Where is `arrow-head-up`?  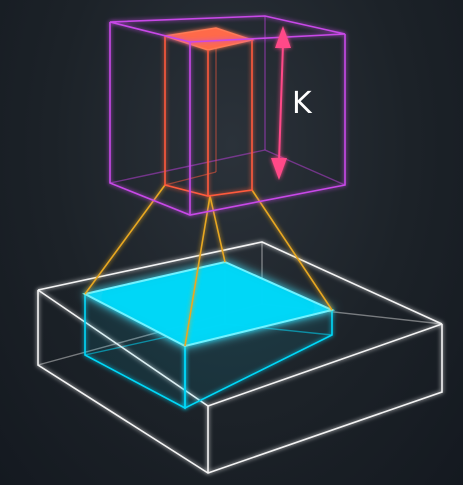
arrow-head-up is located at coordinates (283, 37).